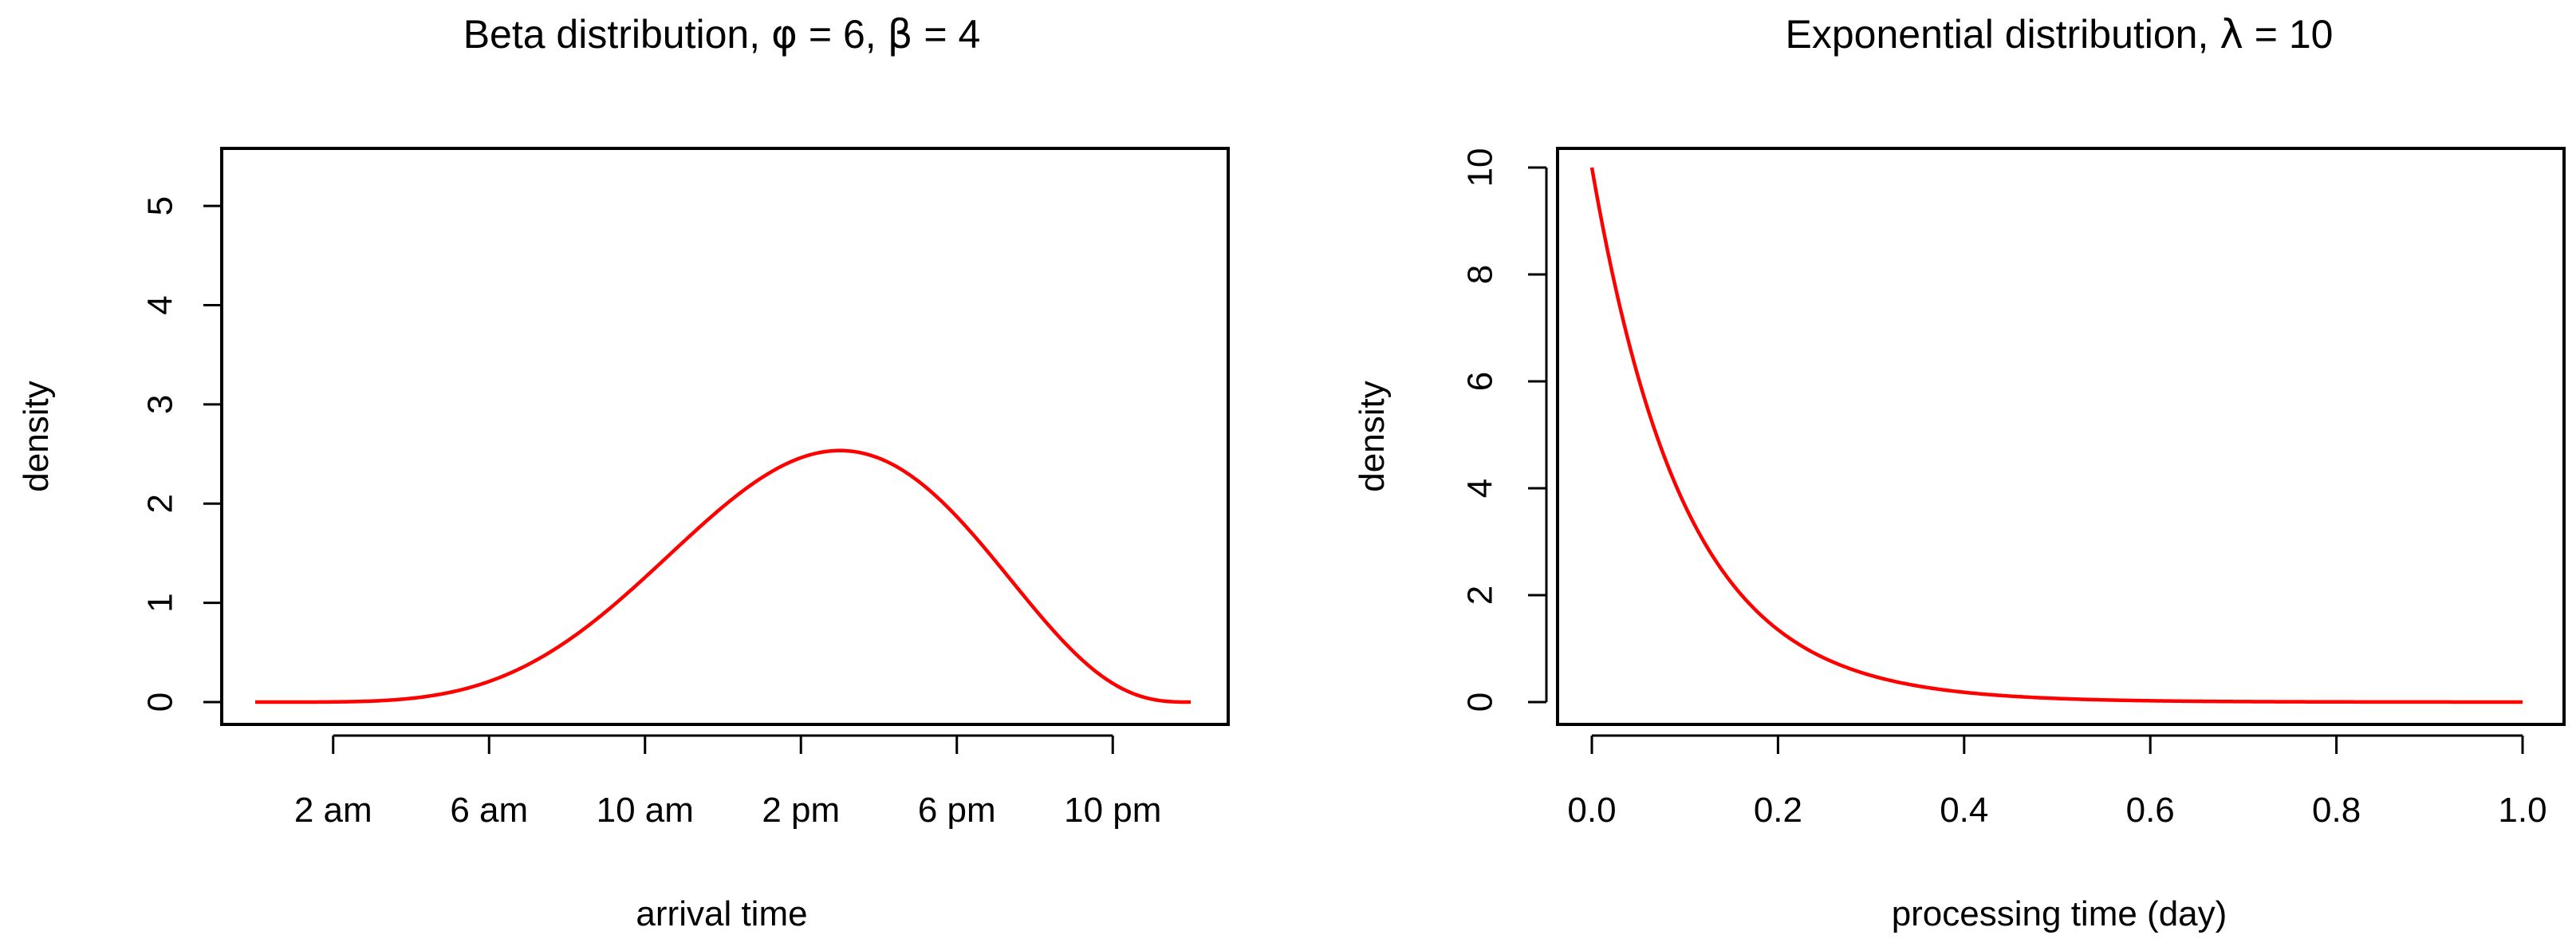  Describe the element at coordinates (1479, 702) in the screenshot. I see `exponential-y-tick-label: 0` at that location.